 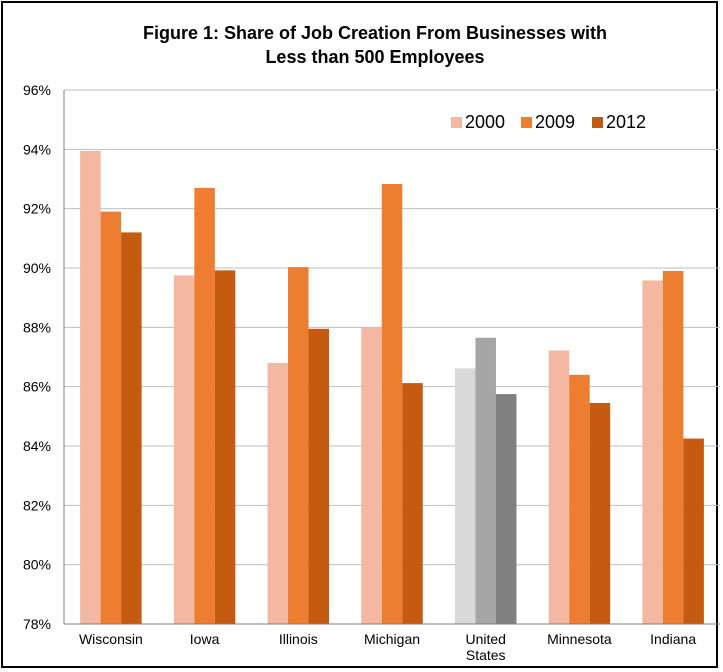 I want to click on bar-2000-michigan, so click(x=371, y=475).